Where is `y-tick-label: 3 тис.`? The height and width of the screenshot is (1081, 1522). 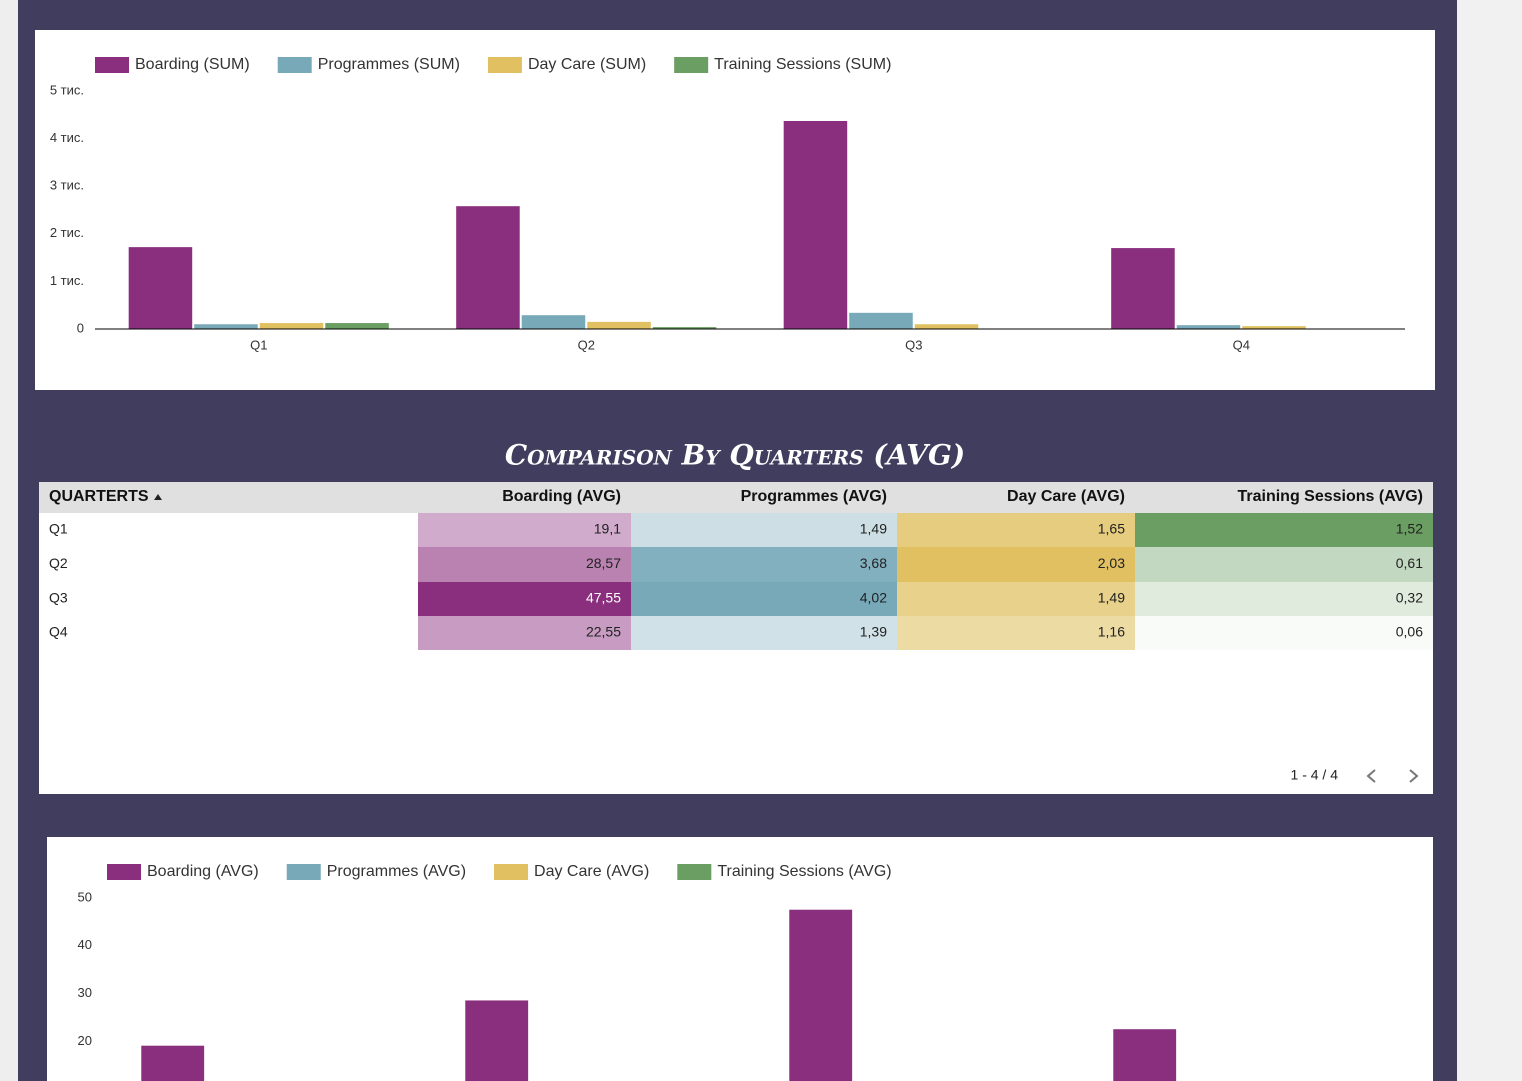 y-tick-label: 3 тис. is located at coordinates (67, 185).